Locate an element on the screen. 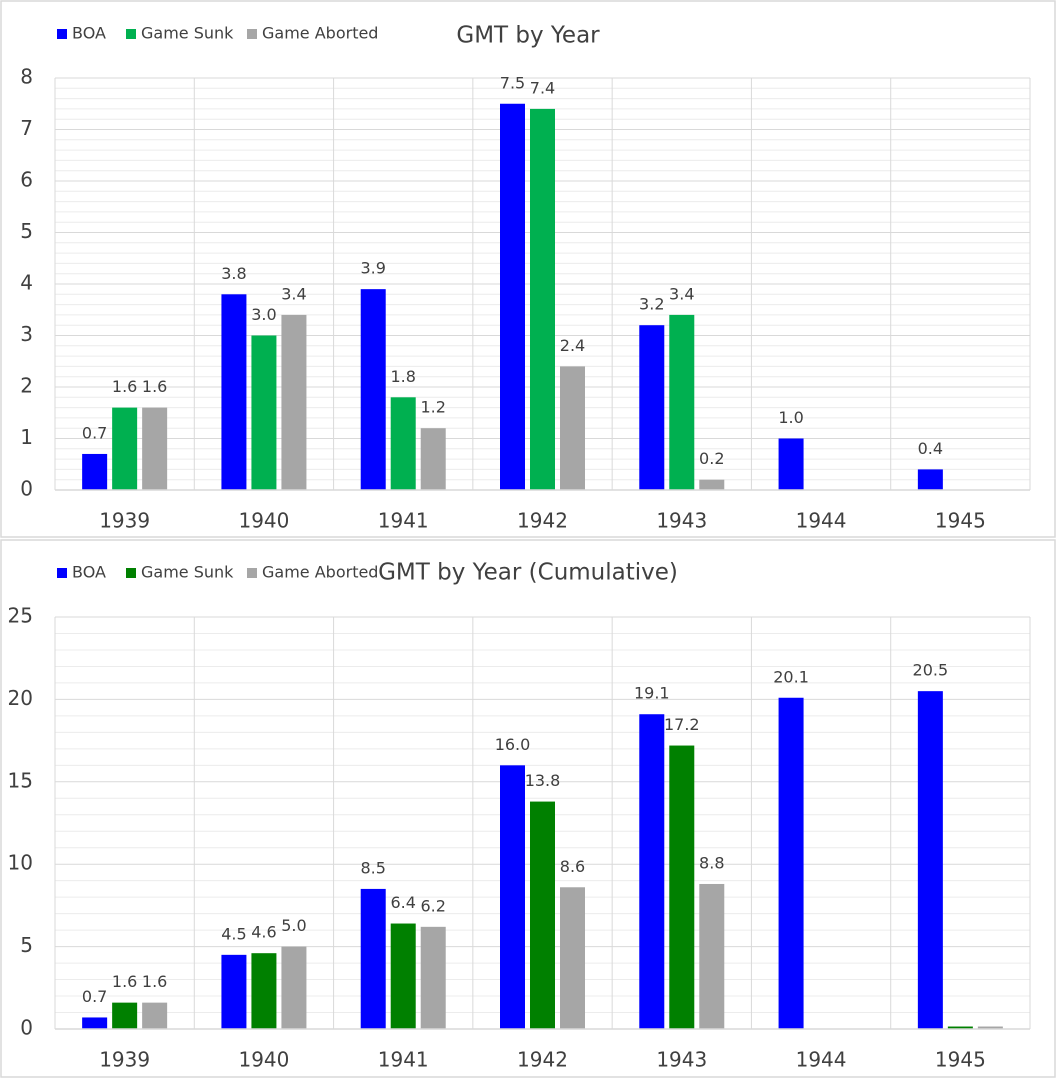  data-label: 0.2 is located at coordinates (711, 458).